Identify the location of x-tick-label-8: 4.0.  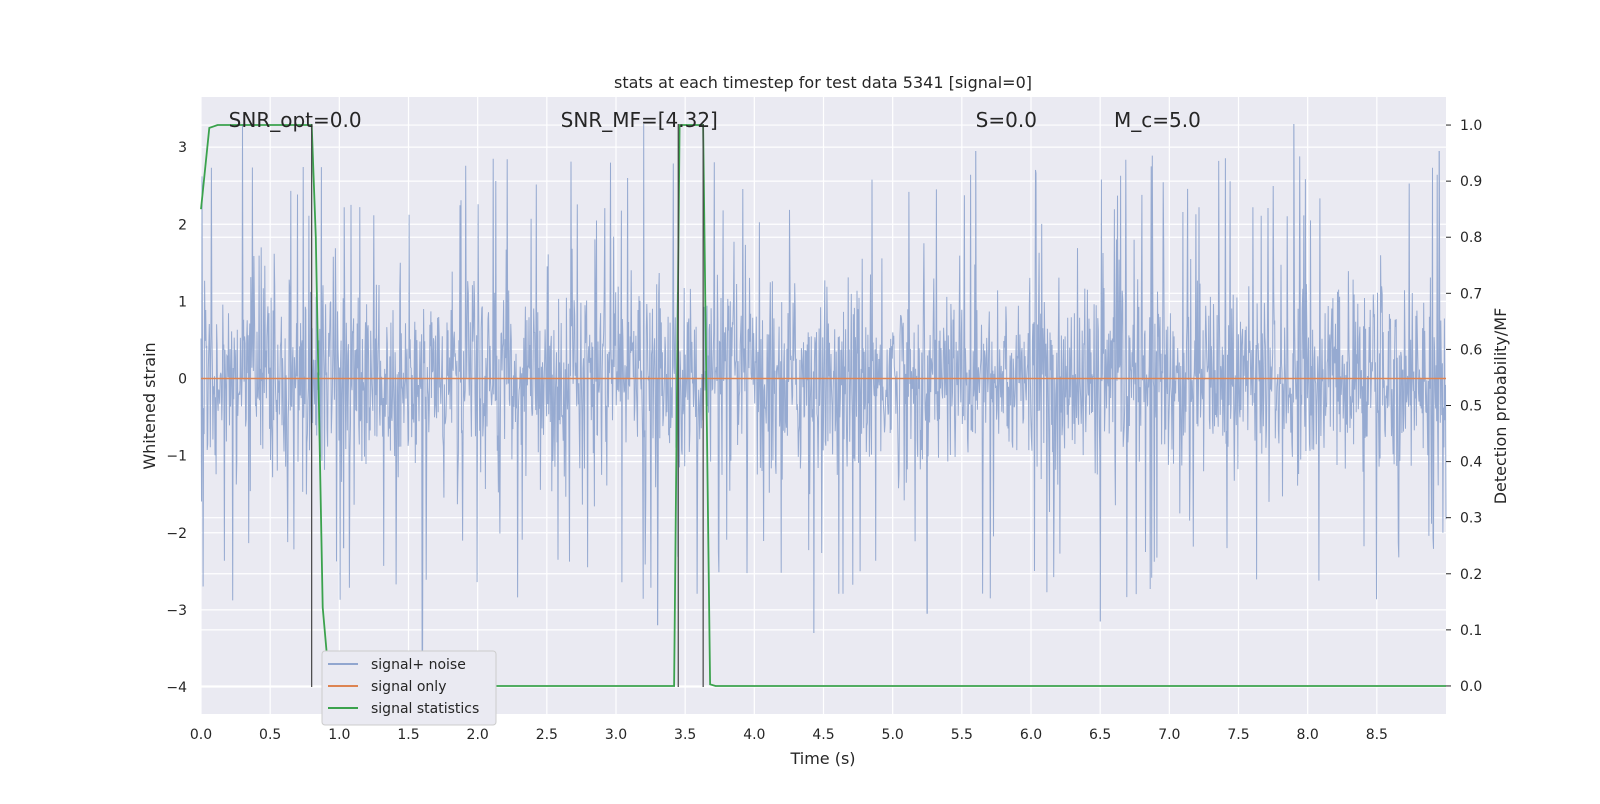
(754, 735).